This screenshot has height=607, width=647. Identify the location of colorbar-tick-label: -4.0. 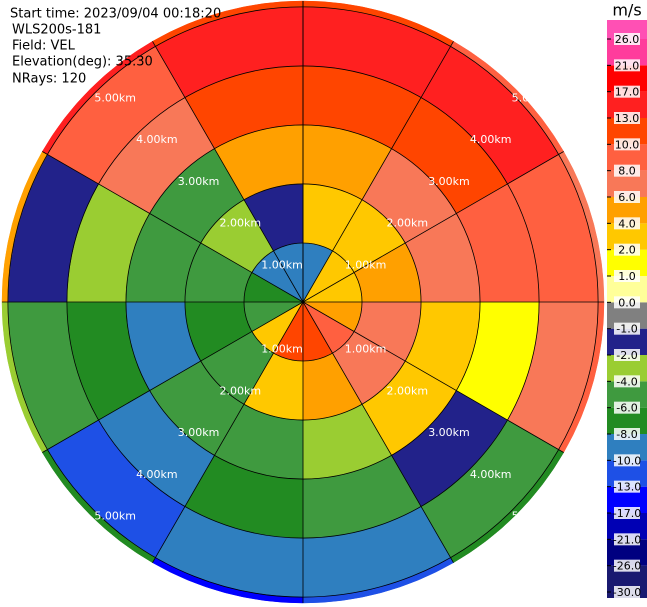
(626, 381).